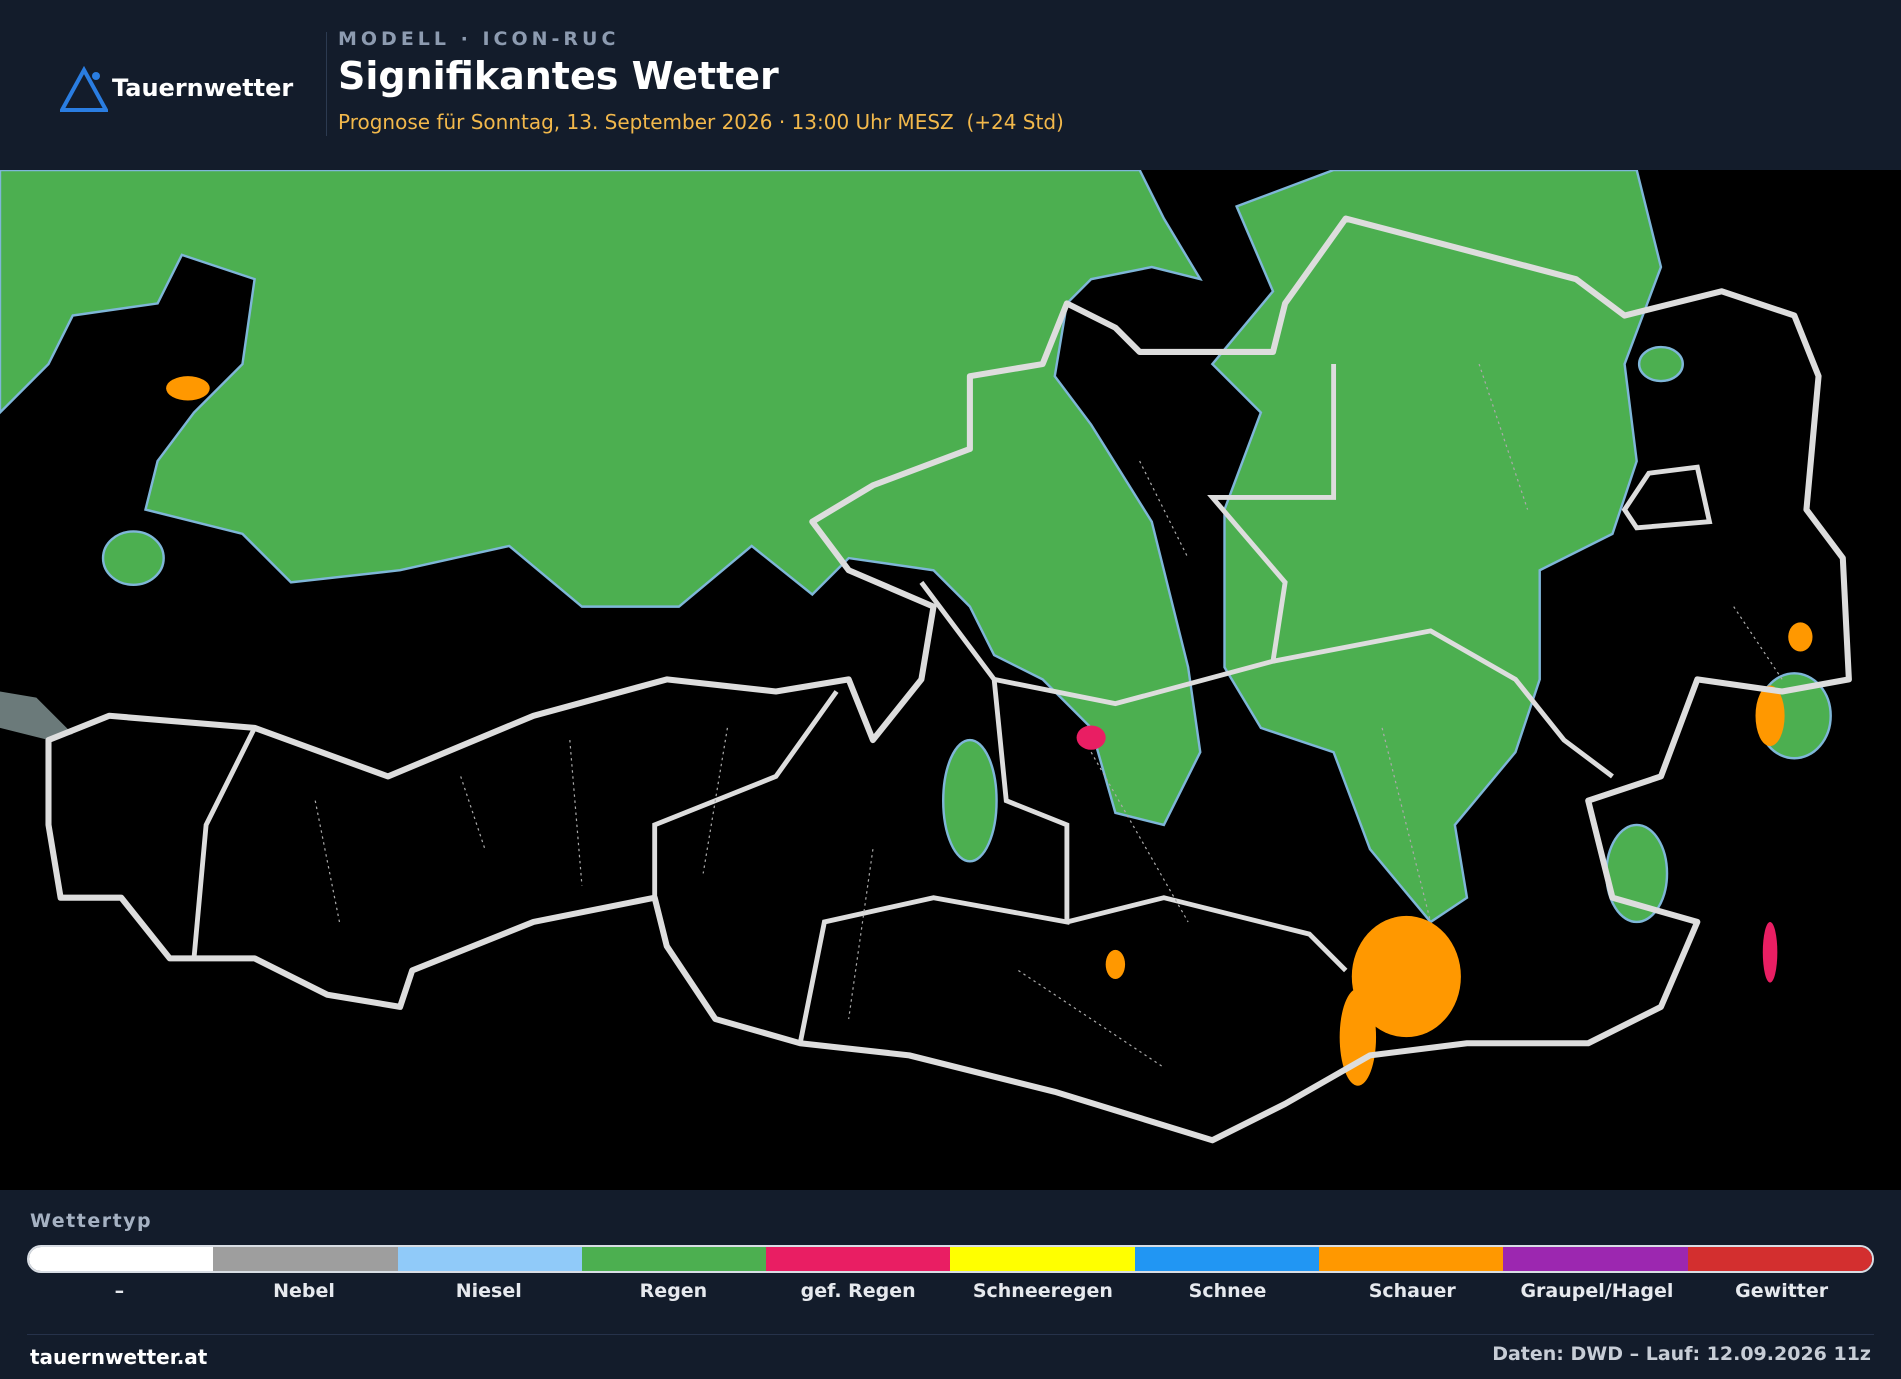 The width and height of the screenshot is (1901, 1379). I want to click on legend-label: –, so click(119, 1291).